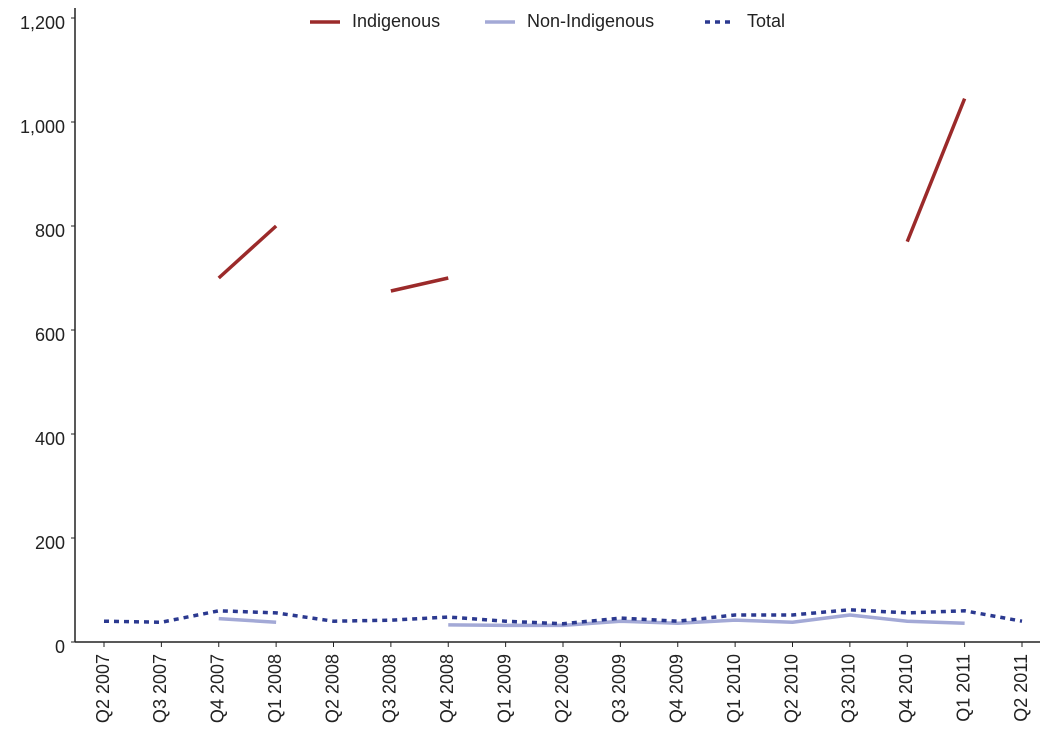 The height and width of the screenshot is (742, 1056). What do you see at coordinates (103, 688) in the screenshot?
I see `x-tick-label: Q2 2007` at bounding box center [103, 688].